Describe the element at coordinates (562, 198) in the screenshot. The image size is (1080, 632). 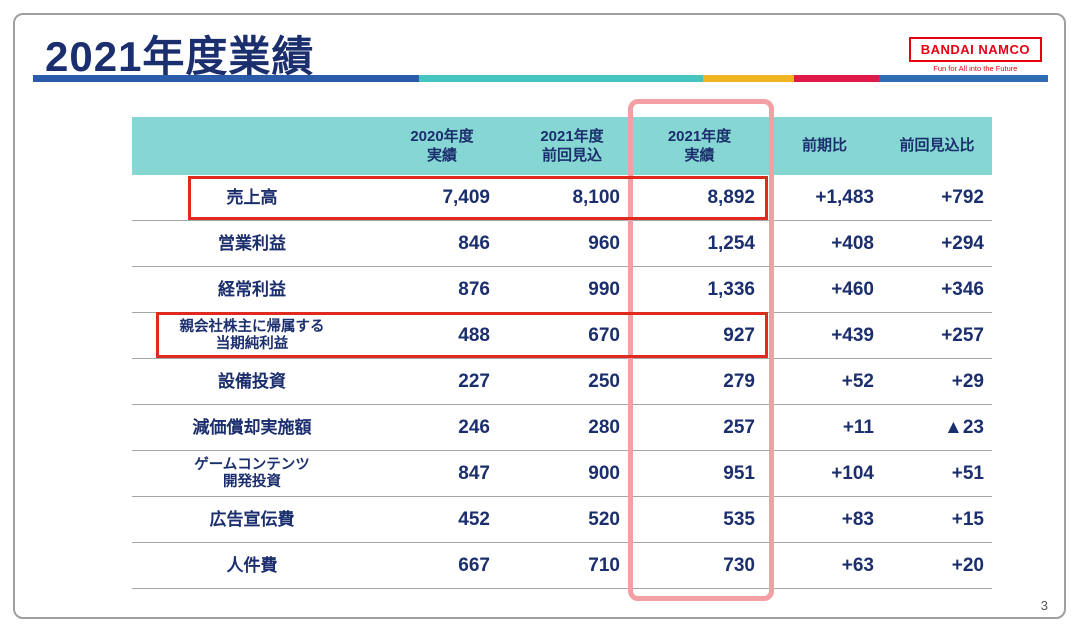
I see `table-row-sales: 売上高 7,409 8,100 8,892 +1,483 +792` at that location.